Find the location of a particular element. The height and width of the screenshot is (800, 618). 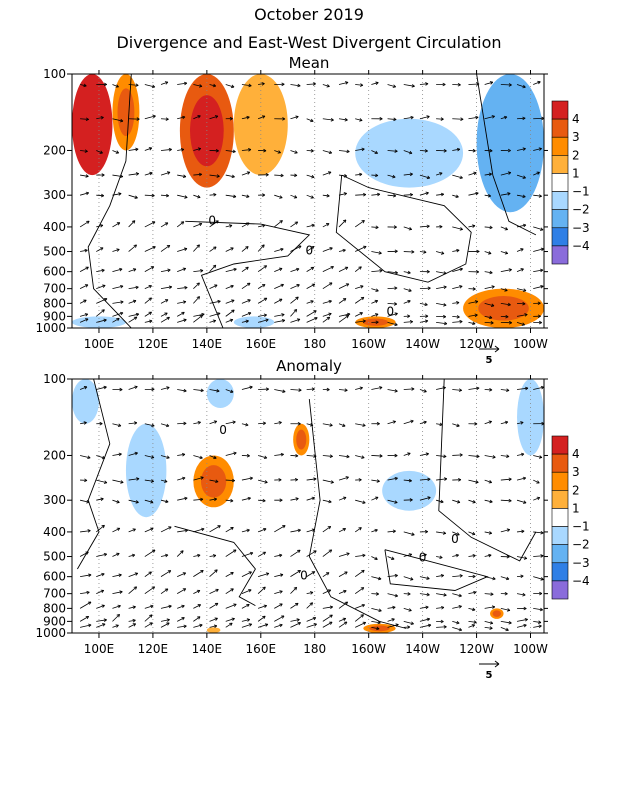

y-tick-label-100: 100 is located at coordinates (54, 379).